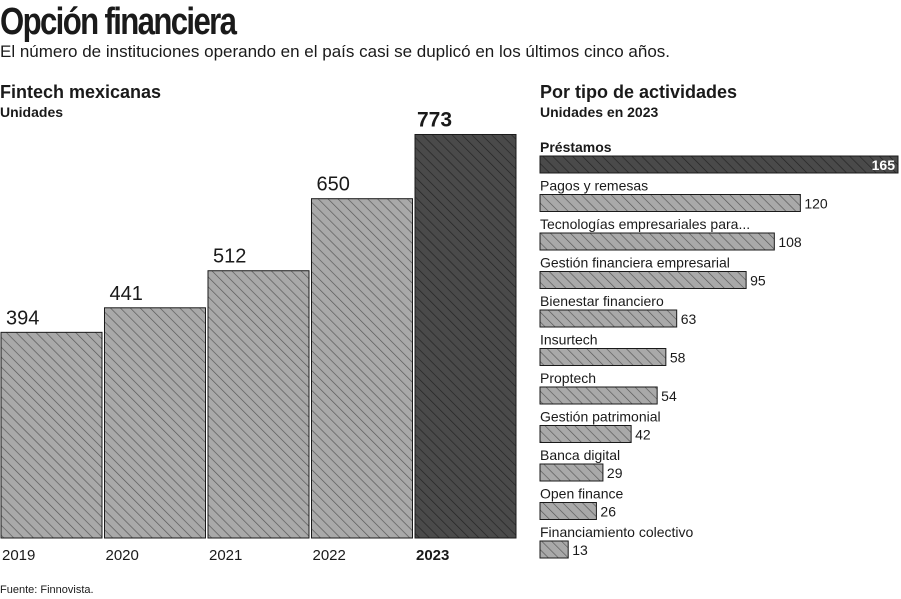 The height and width of the screenshot is (599, 901). What do you see at coordinates (126, 294) in the screenshot?
I see `bar-value-label-2020: 441` at bounding box center [126, 294].